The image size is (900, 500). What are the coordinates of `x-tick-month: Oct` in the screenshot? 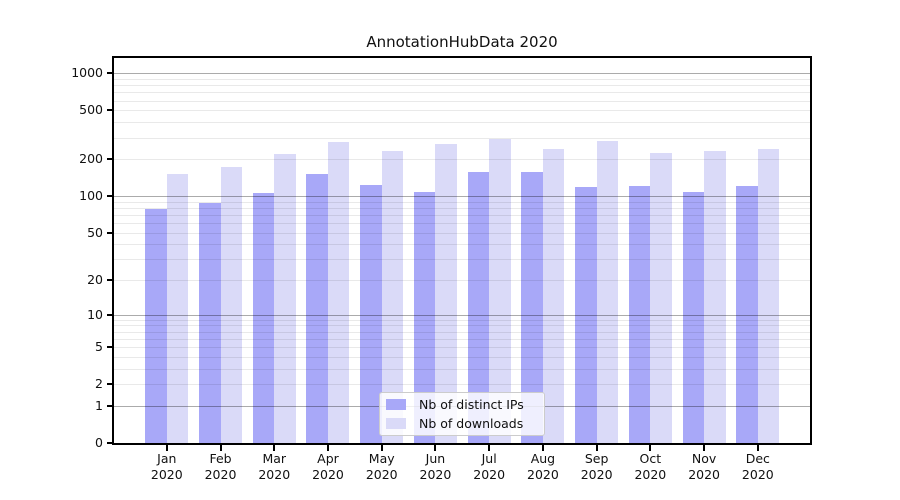 It's located at (650, 458).